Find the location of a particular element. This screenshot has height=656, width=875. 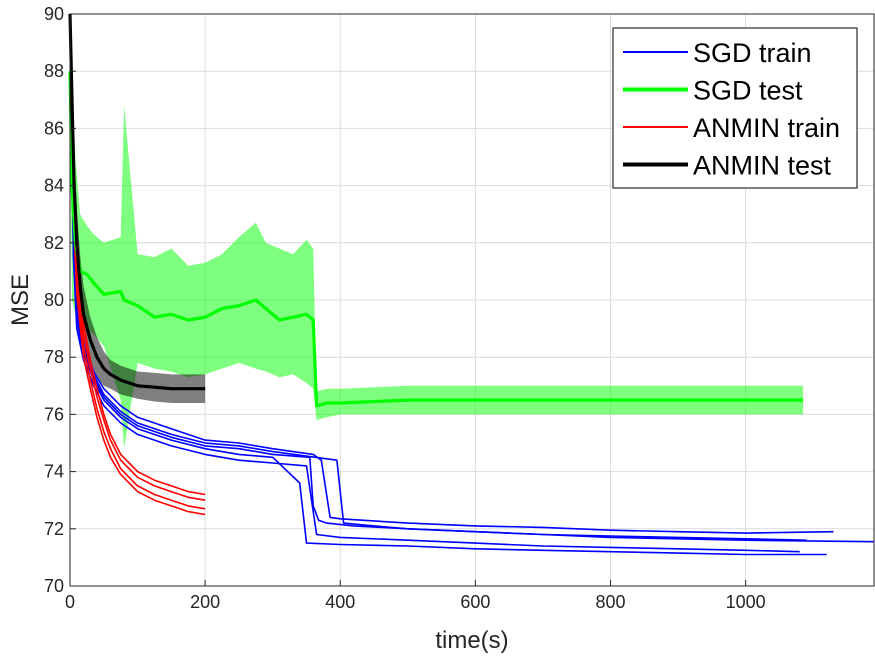

x-tick-label: 600 is located at coordinates (475, 602).